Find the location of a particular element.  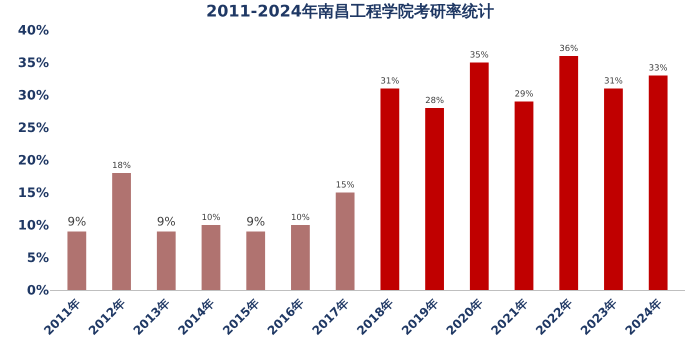

chart-title: 2011-2024年南昌工程学院考研率统计 is located at coordinates (350, 10).